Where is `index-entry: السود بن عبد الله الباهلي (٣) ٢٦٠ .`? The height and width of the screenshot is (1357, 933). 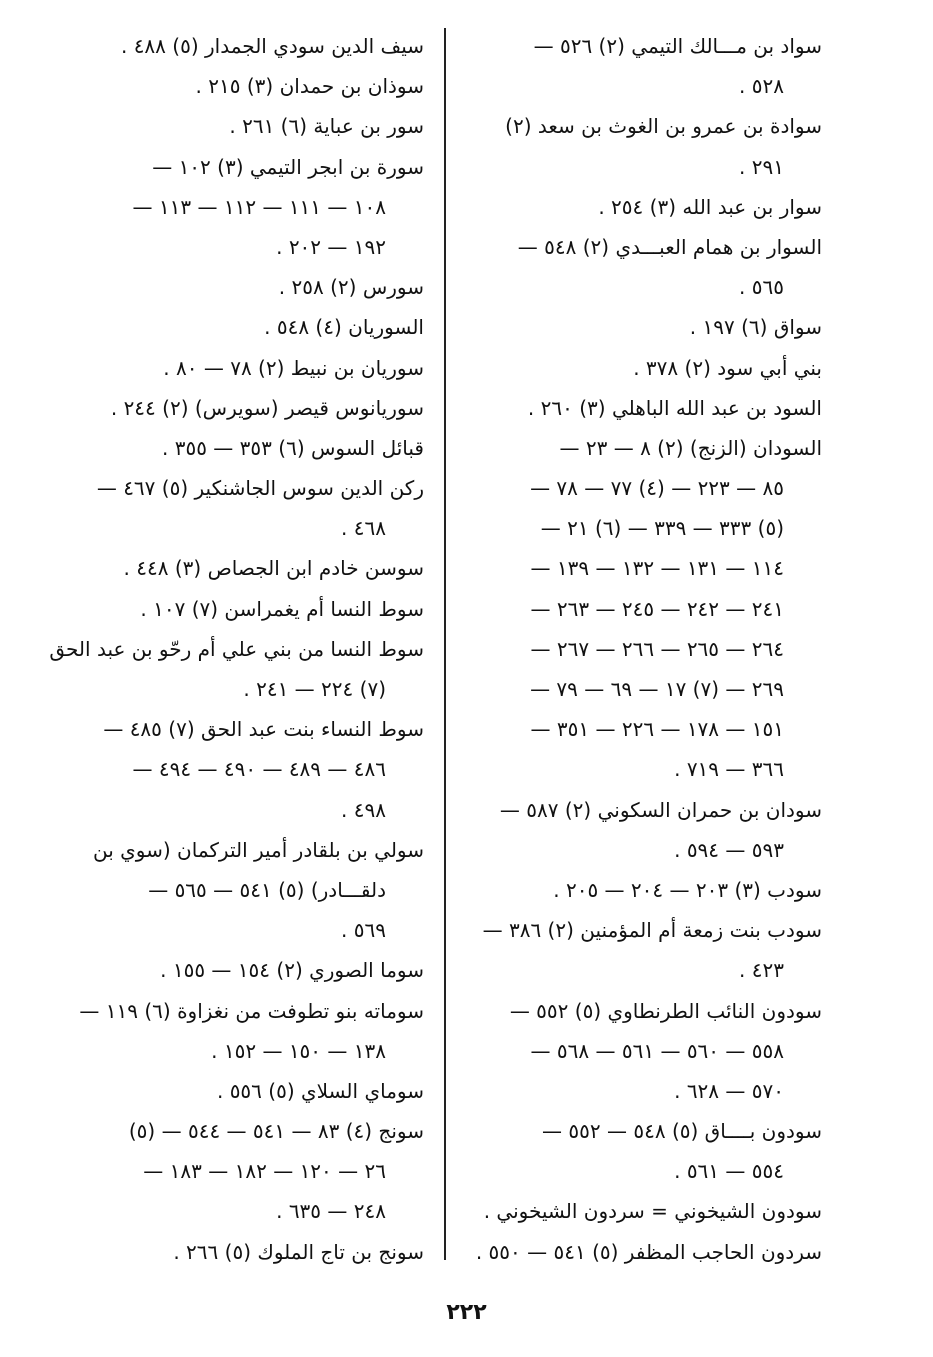
index-entry: السود بن عبد الله الباهلي (٣) ٢٦٠ . is located at coordinates (674, 407).